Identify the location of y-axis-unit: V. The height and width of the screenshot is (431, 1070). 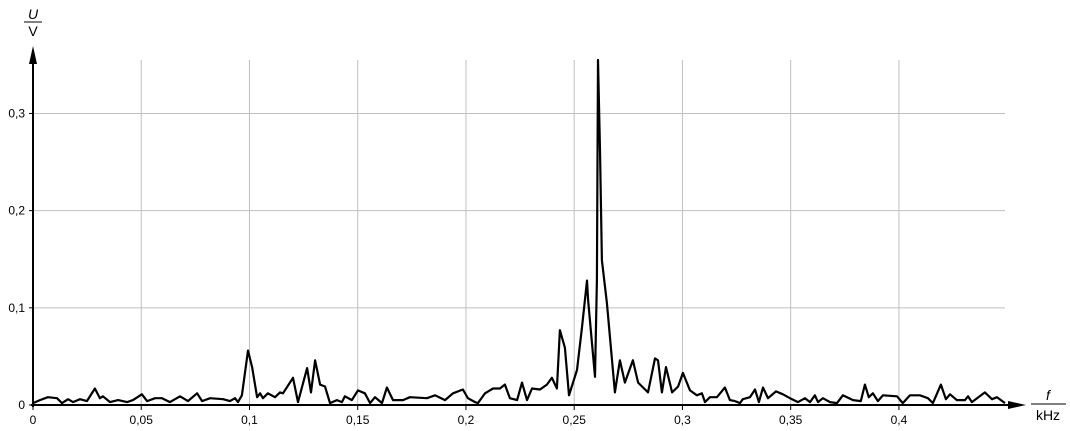
(33, 31).